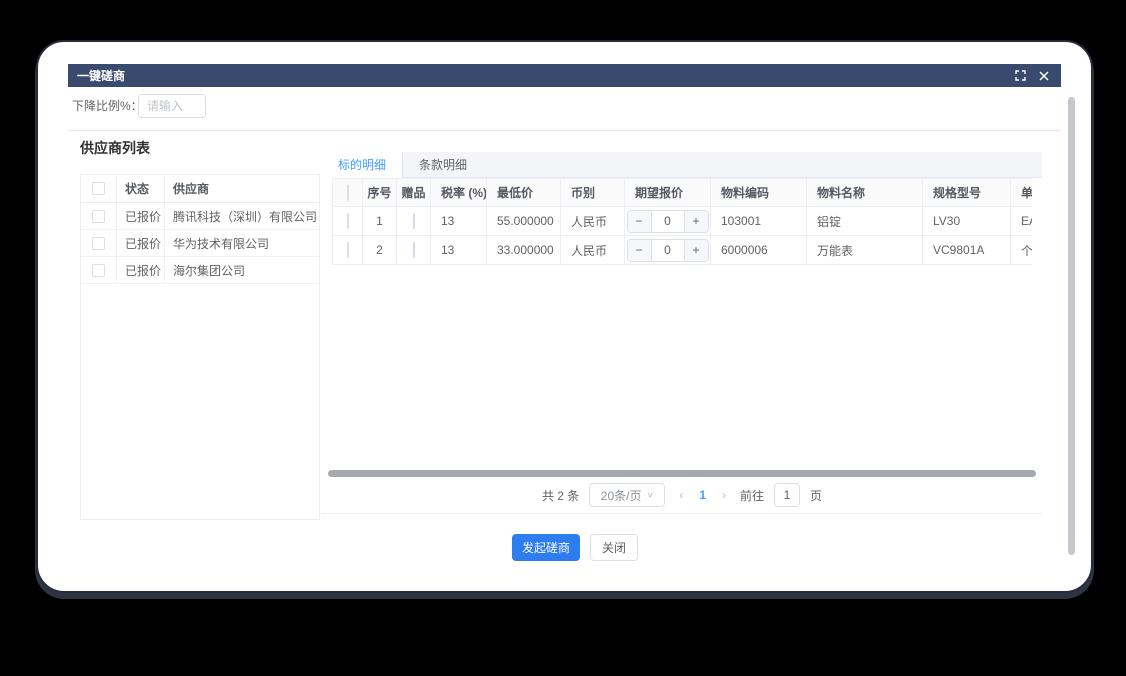 This screenshot has width=1126, height=676. Describe the element at coordinates (98, 188) in the screenshot. I see `supplier-select-all-checkbox` at that location.